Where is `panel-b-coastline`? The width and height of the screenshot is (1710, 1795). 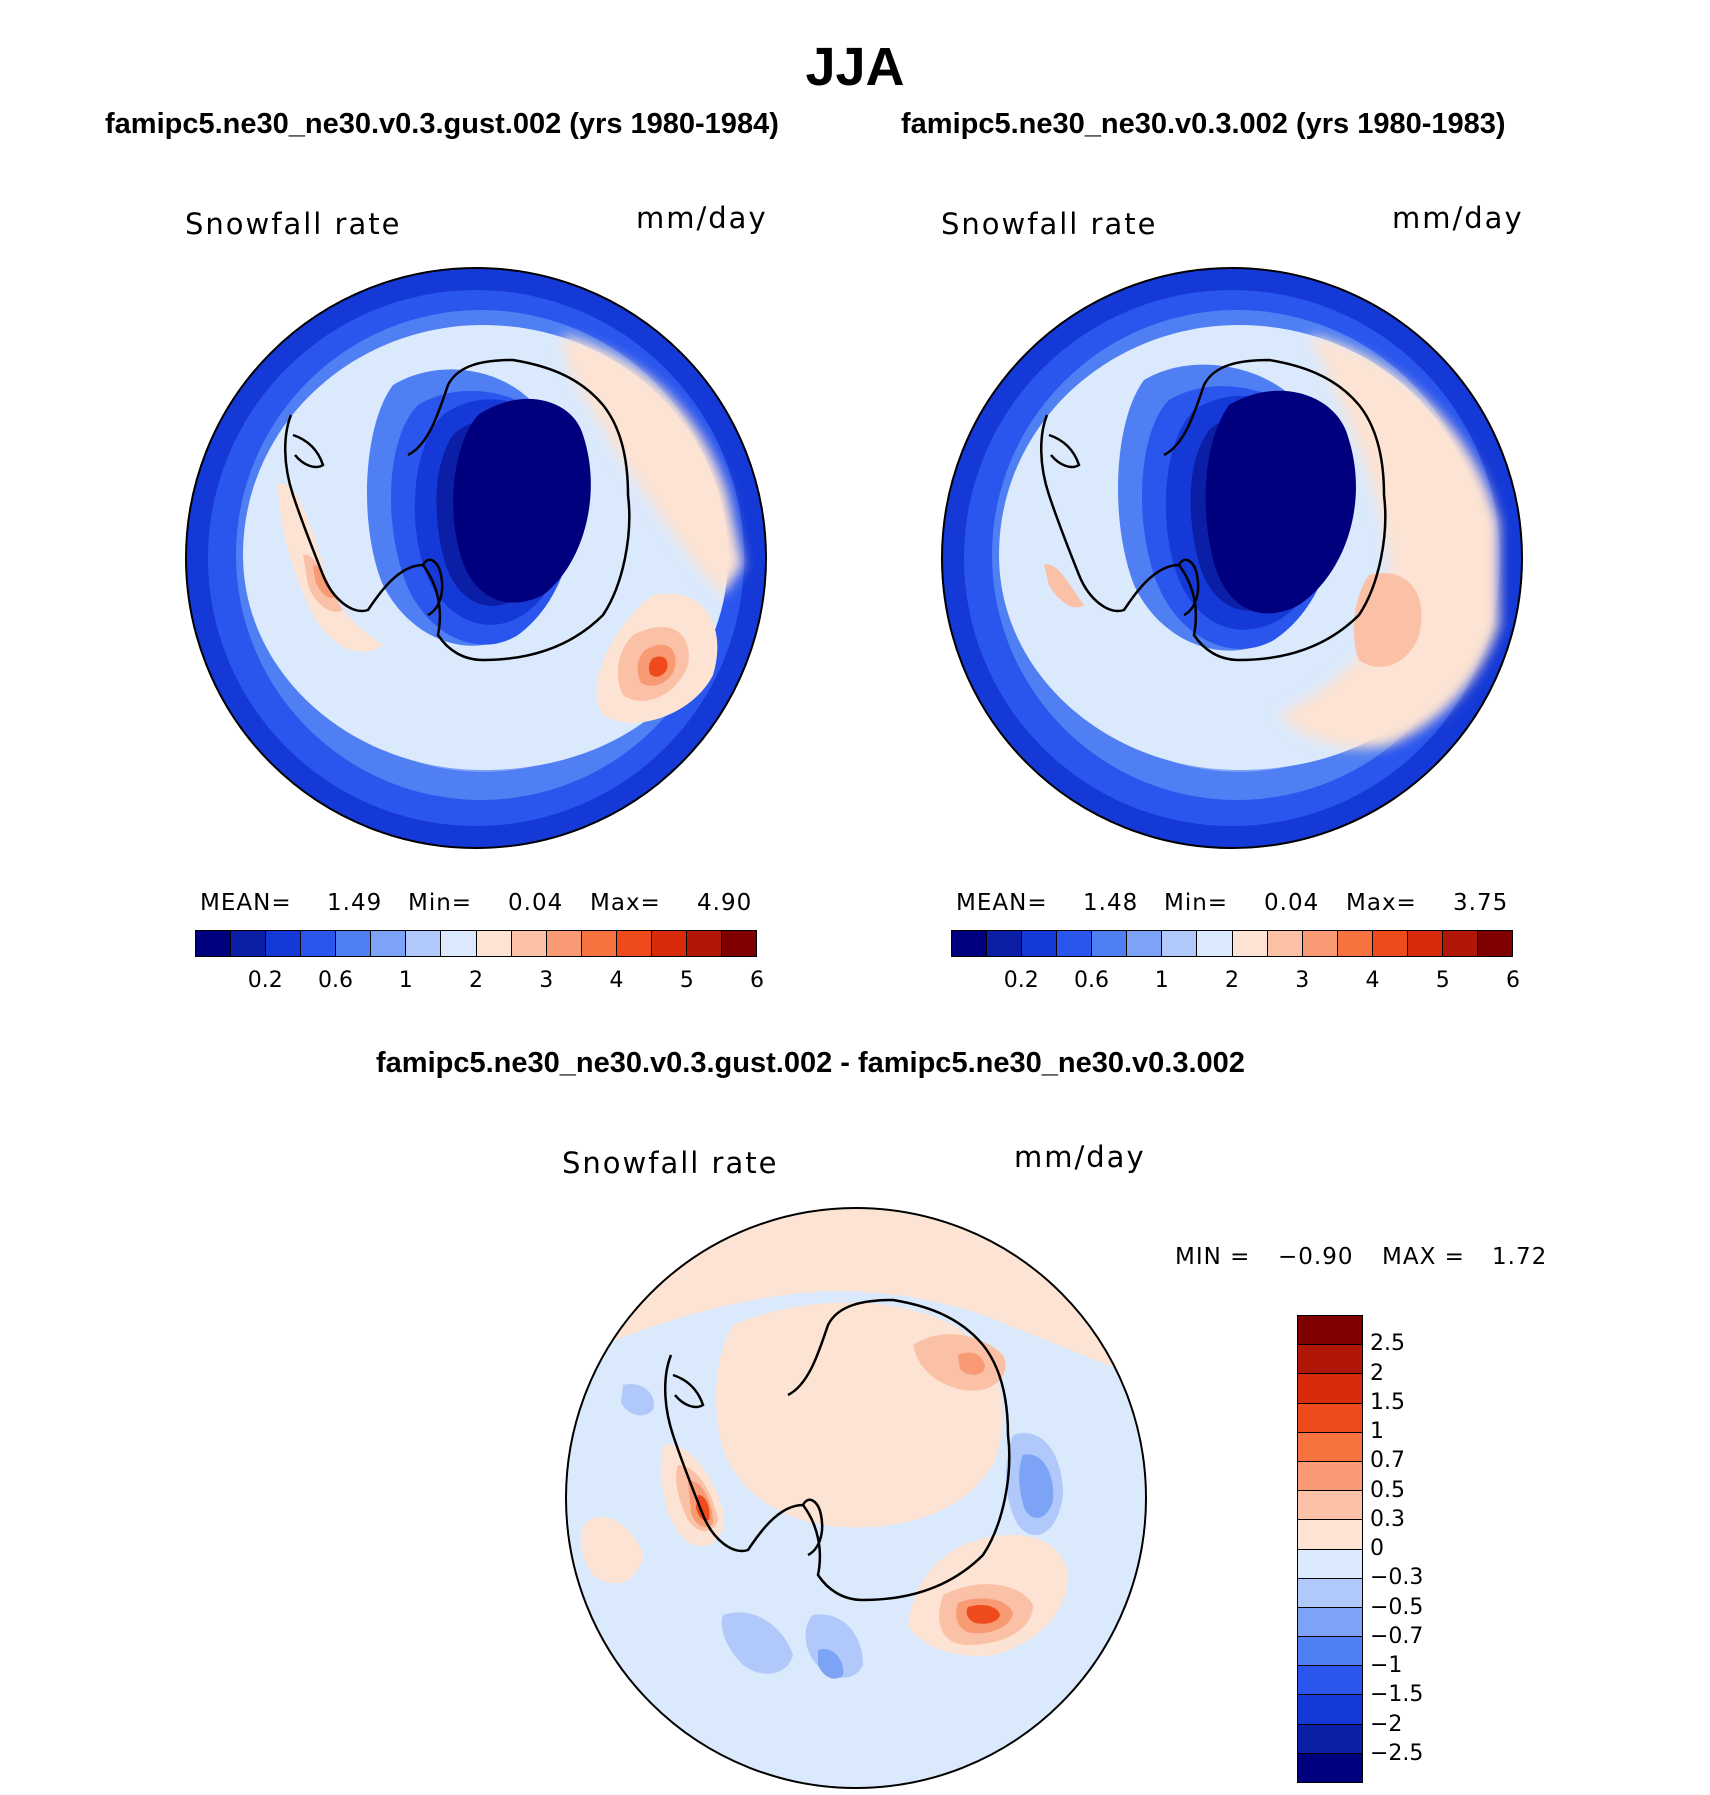 panel-b-coastline is located at coordinates (1213, 510).